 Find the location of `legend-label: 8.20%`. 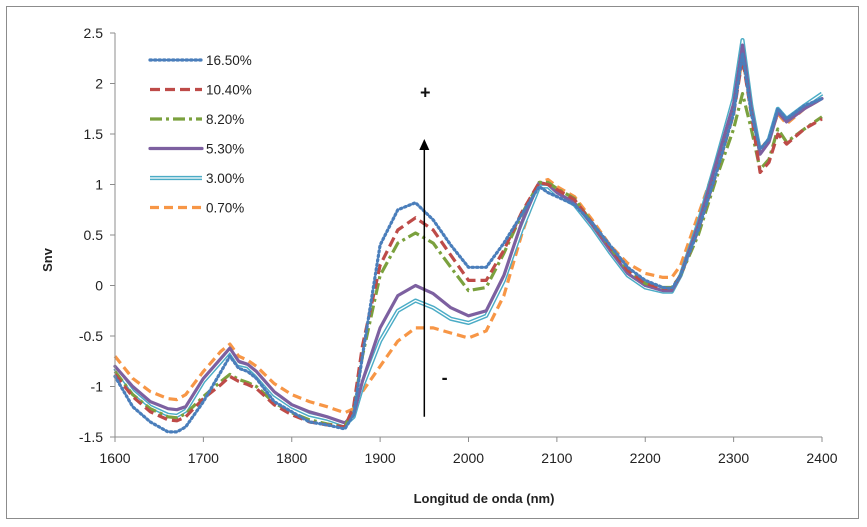

legend-label: 8.20% is located at coordinates (225, 119).